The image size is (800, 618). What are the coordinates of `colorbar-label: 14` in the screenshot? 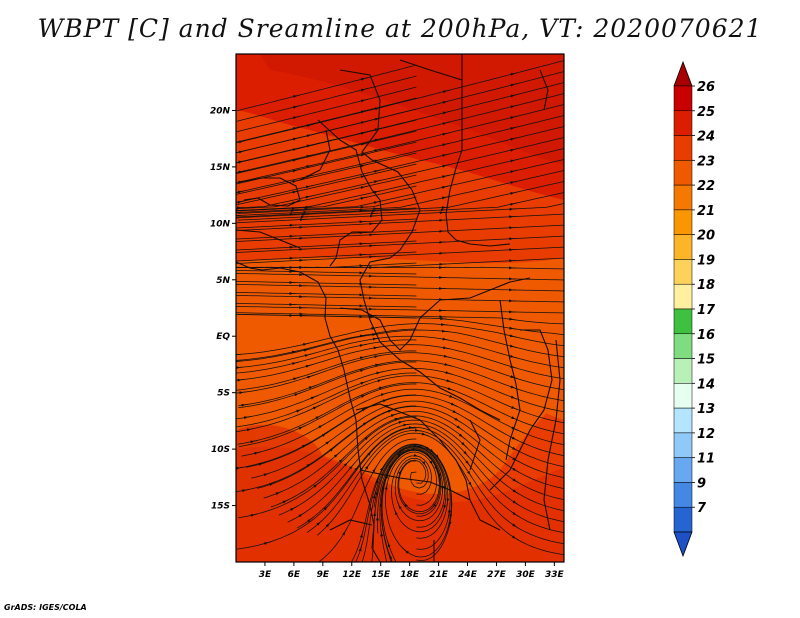 It's located at (706, 384).